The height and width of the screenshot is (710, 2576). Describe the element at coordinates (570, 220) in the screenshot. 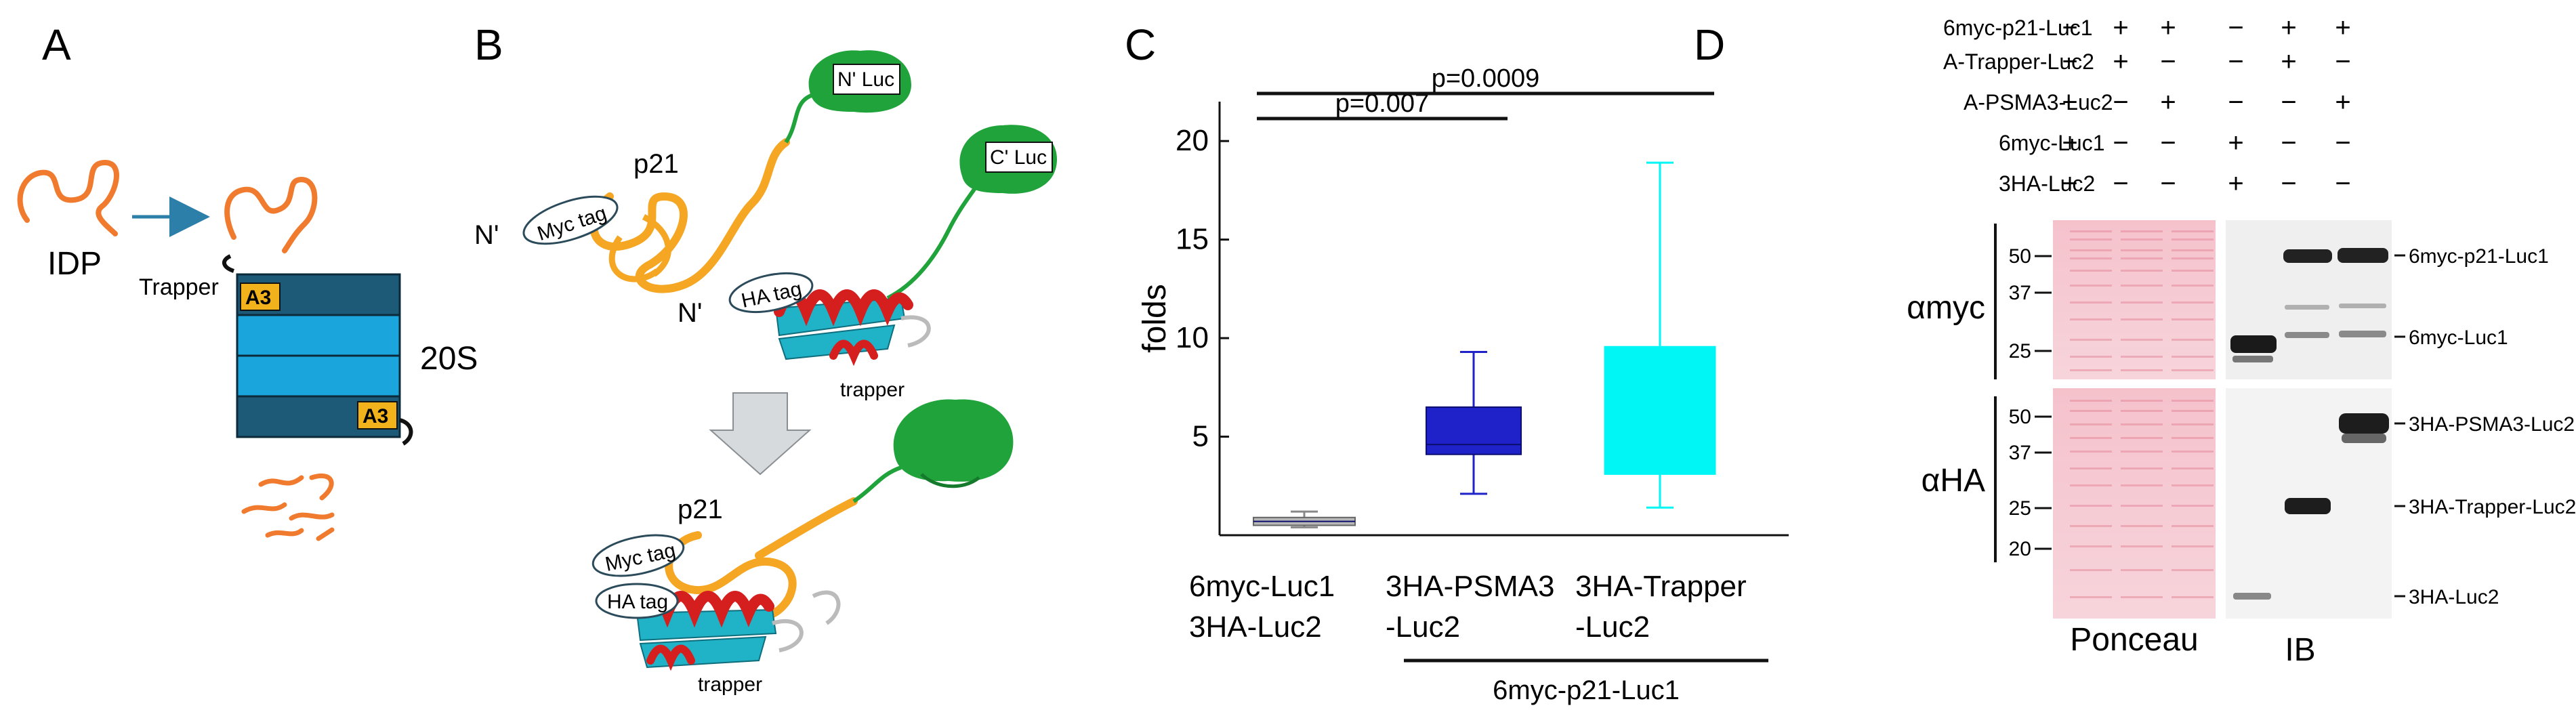

I see `myc-tag-ellipse-top` at that location.